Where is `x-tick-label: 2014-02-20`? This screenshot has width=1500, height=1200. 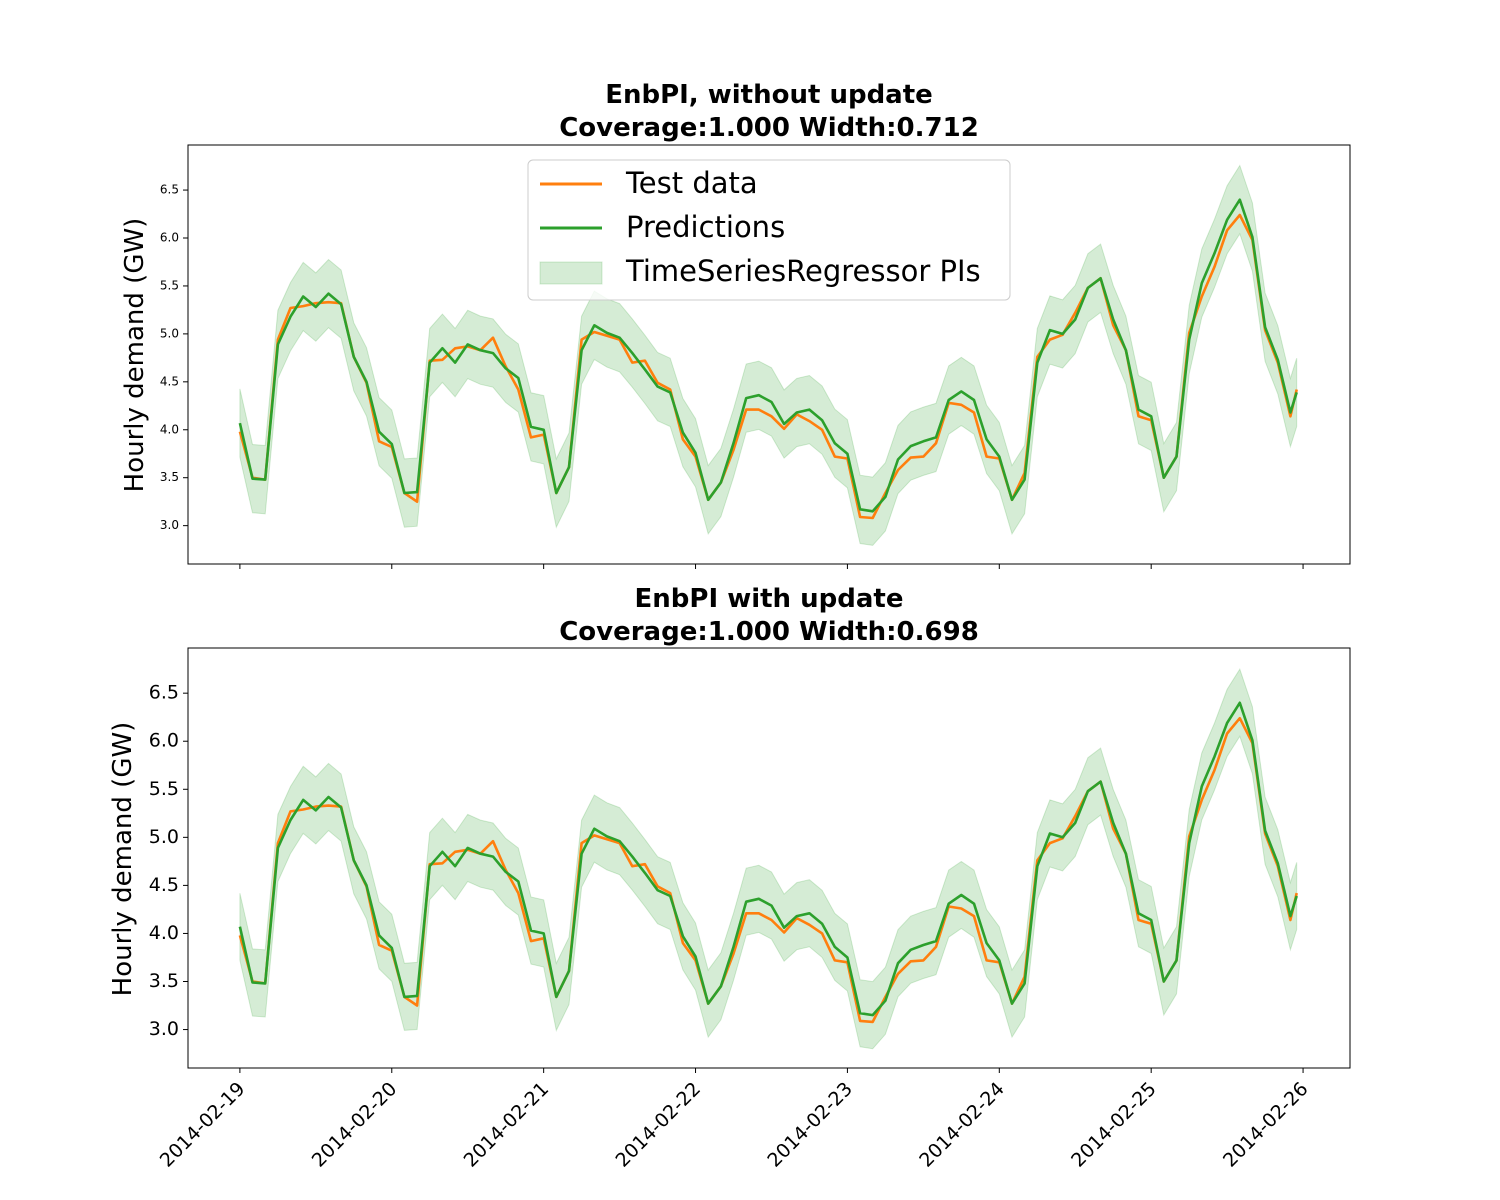
x-tick-label: 2014-02-20 is located at coordinates (355, 1125).